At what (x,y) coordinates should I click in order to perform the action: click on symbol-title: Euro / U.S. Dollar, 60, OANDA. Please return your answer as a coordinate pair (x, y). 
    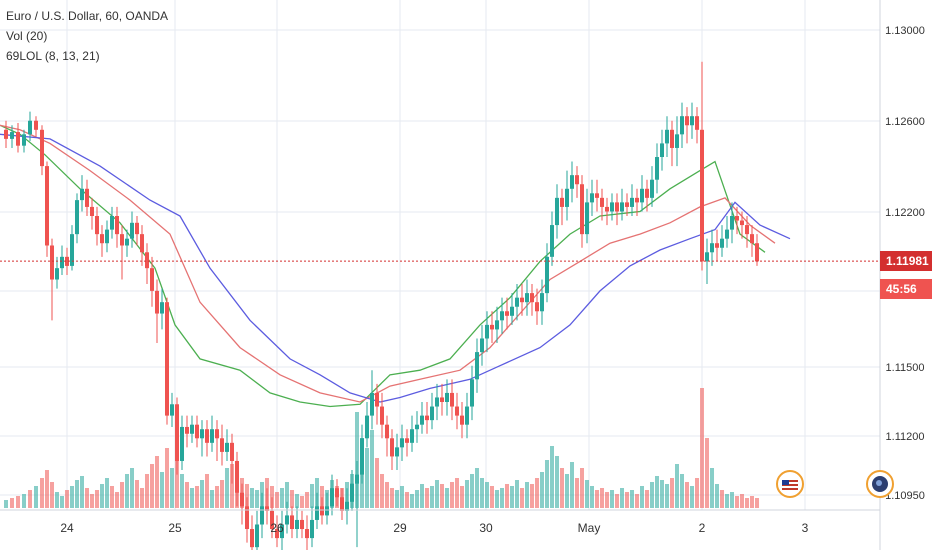
    Looking at the image, I should click on (87, 16).